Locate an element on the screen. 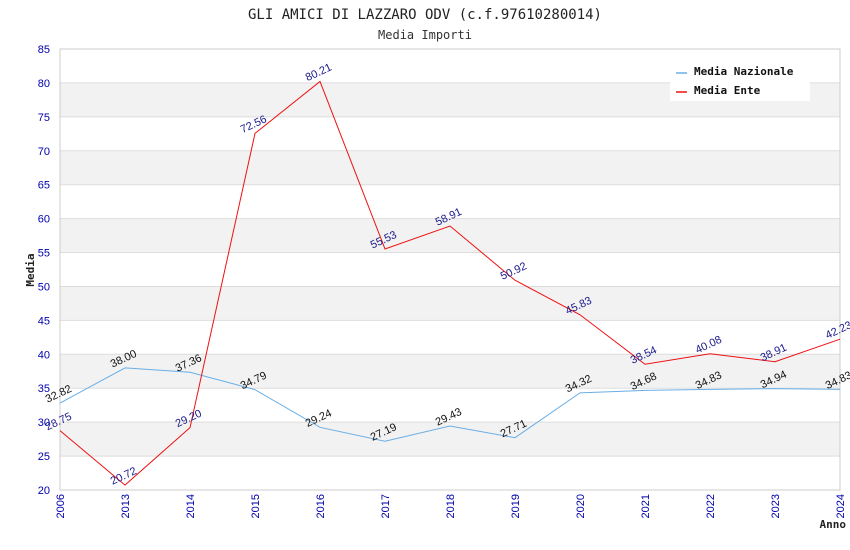 The height and width of the screenshot is (550, 850). y-tick-label: 80 is located at coordinates (44, 84).